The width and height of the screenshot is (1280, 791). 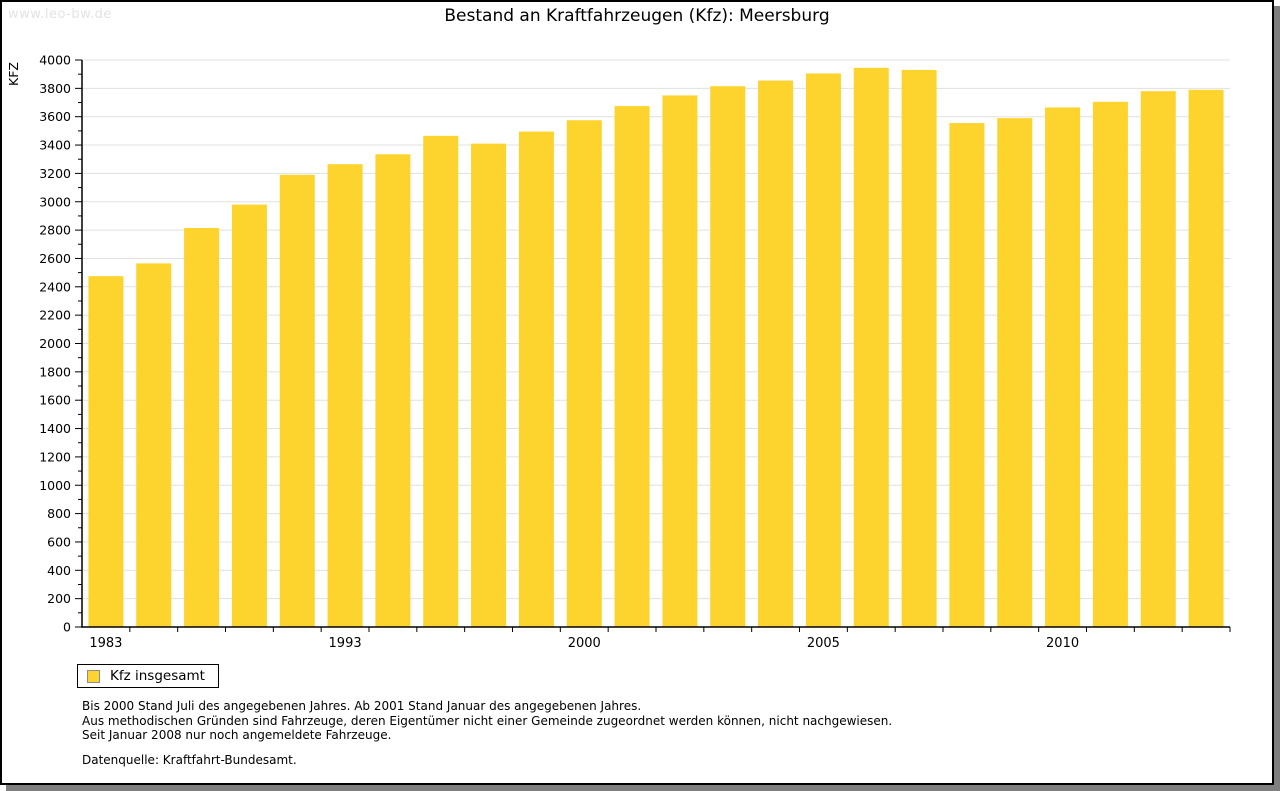 I want to click on bar-1983, so click(x=106, y=451).